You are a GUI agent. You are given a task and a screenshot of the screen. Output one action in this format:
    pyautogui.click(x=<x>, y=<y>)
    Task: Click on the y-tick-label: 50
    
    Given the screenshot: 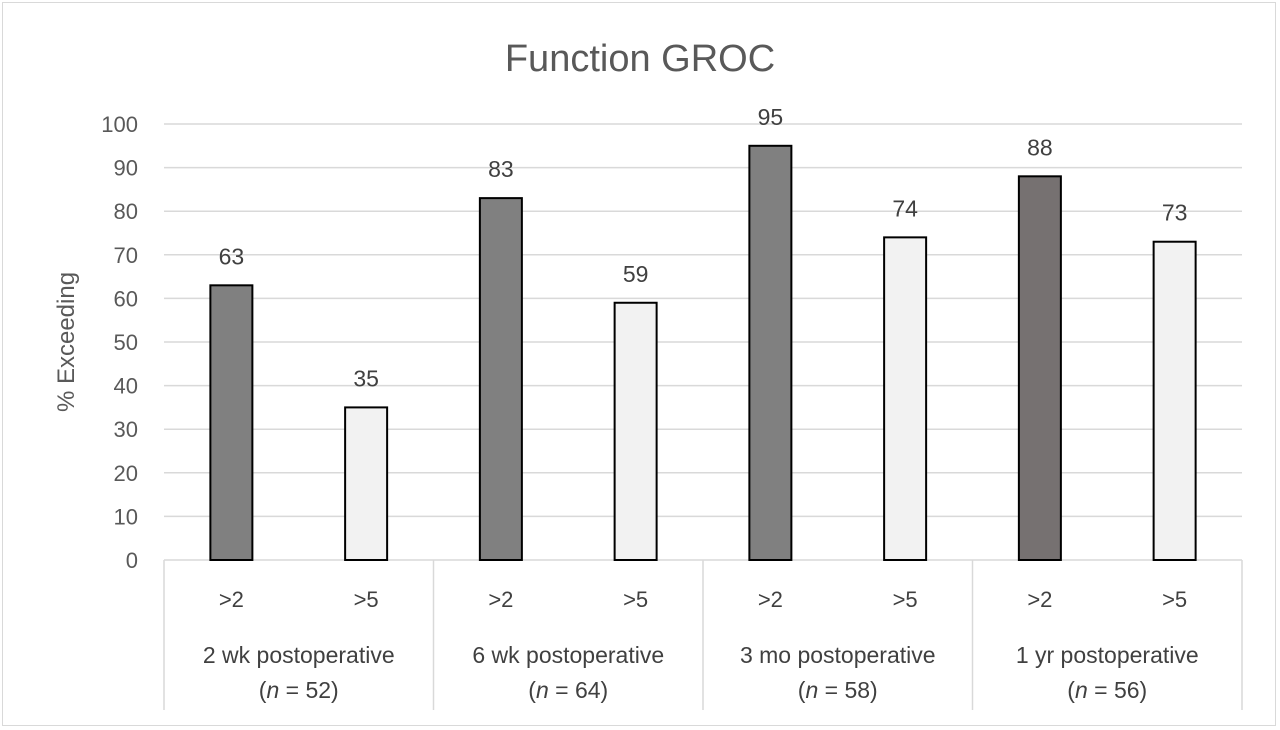 What is the action you would take?
    pyautogui.click(x=126, y=342)
    